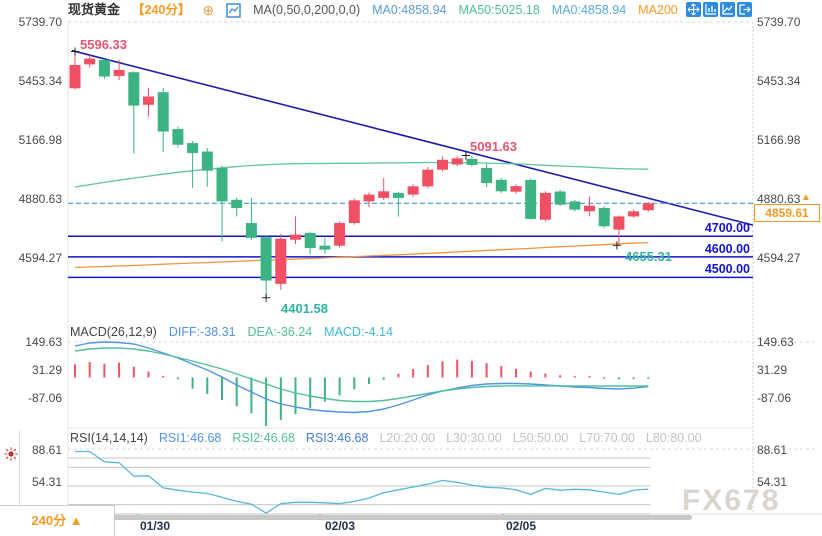 The image size is (822, 536). What do you see at coordinates (280, 332) in the screenshot?
I see `macd-dea-value: DEA:-36.24` at bounding box center [280, 332].